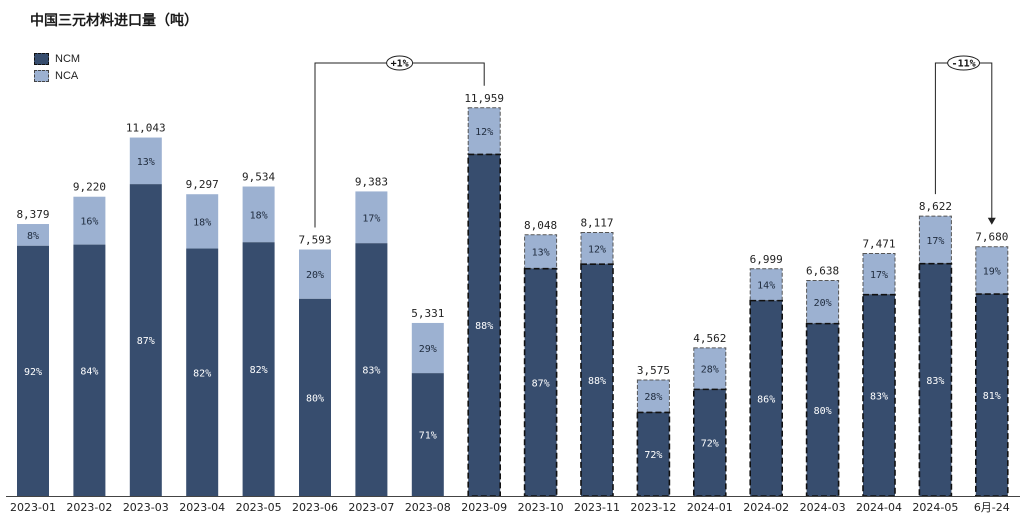 The height and width of the screenshot is (518, 1024). What do you see at coordinates (146, 507) in the screenshot?
I see `x-tick-label-2023-03: 2023-03` at bounding box center [146, 507].